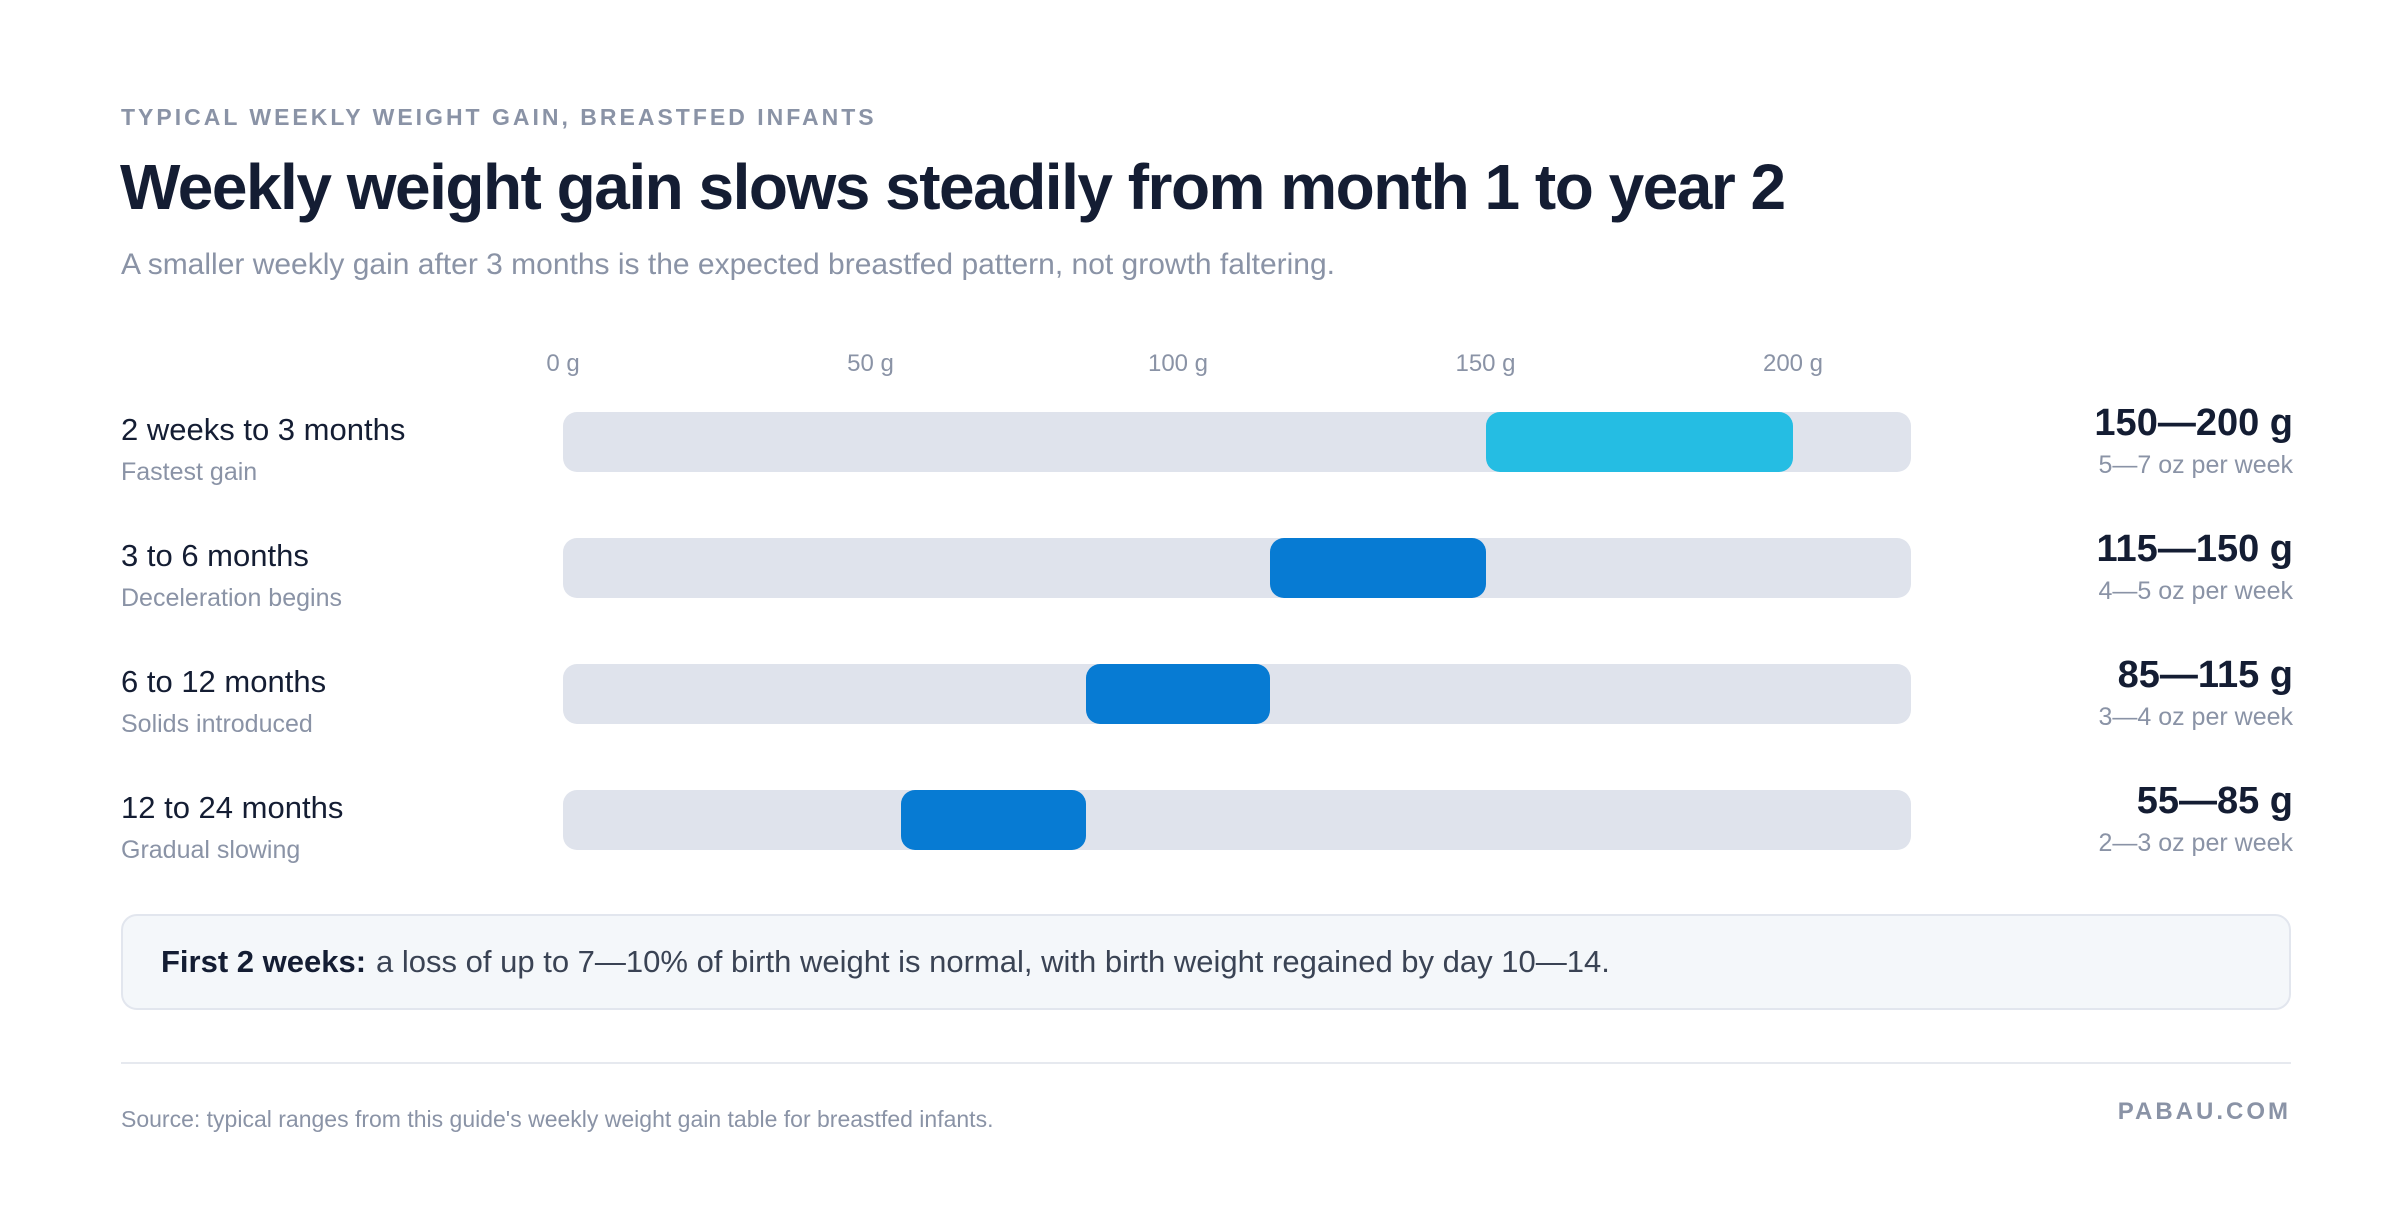  What do you see at coordinates (1178, 363) in the screenshot?
I see `axis-tick-label: 100 g` at bounding box center [1178, 363].